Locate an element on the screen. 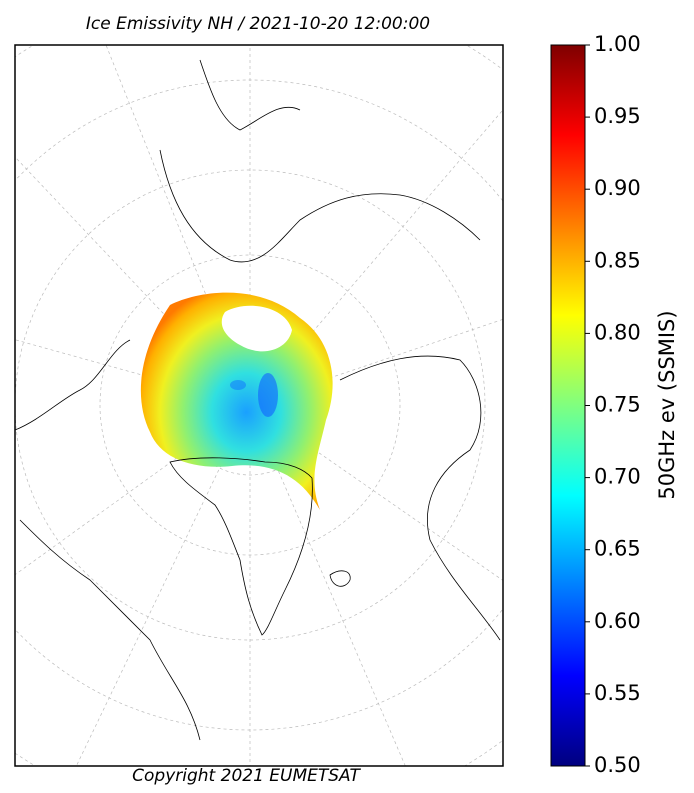 The image size is (694, 793). colorbar-tick-label: 0.75 is located at coordinates (617, 405).